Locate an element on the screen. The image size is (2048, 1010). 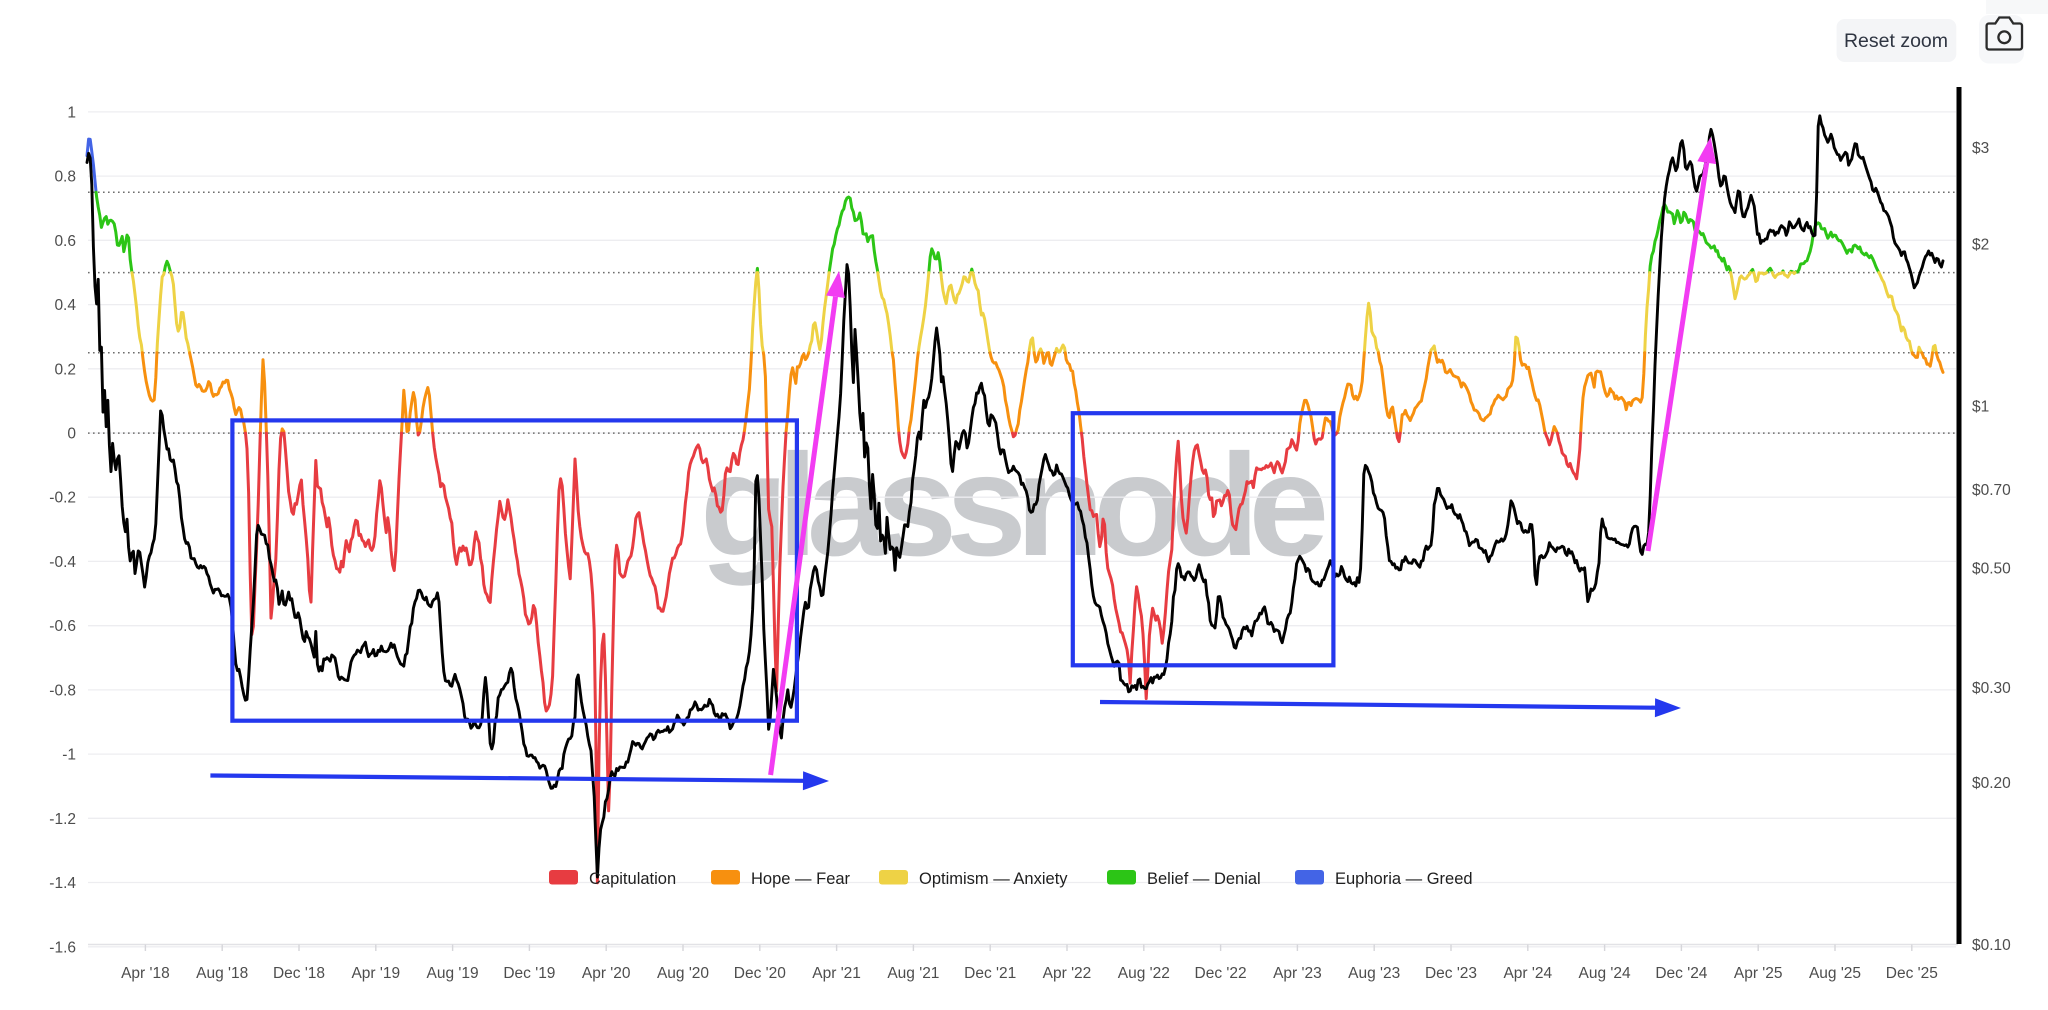
svg-text: $2 is located at coordinates (1980, 245).